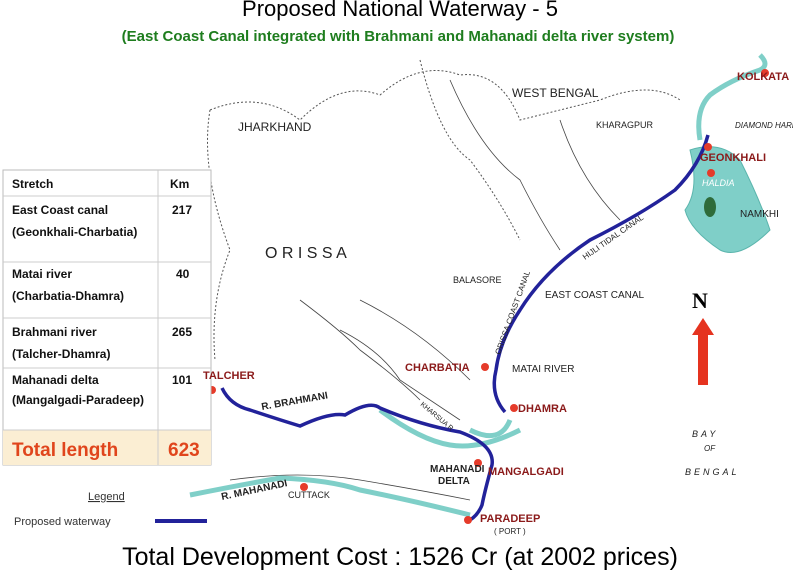 This screenshot has width=793, height=586. I want to click on total-label: Total length, so click(65, 450).